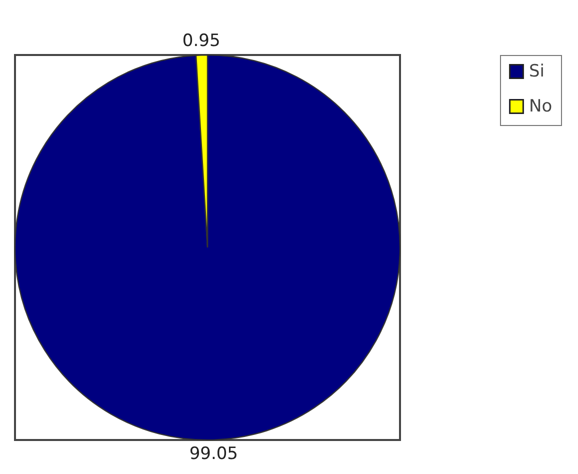  What do you see at coordinates (540, 106) in the screenshot?
I see `legend-label: No` at bounding box center [540, 106].